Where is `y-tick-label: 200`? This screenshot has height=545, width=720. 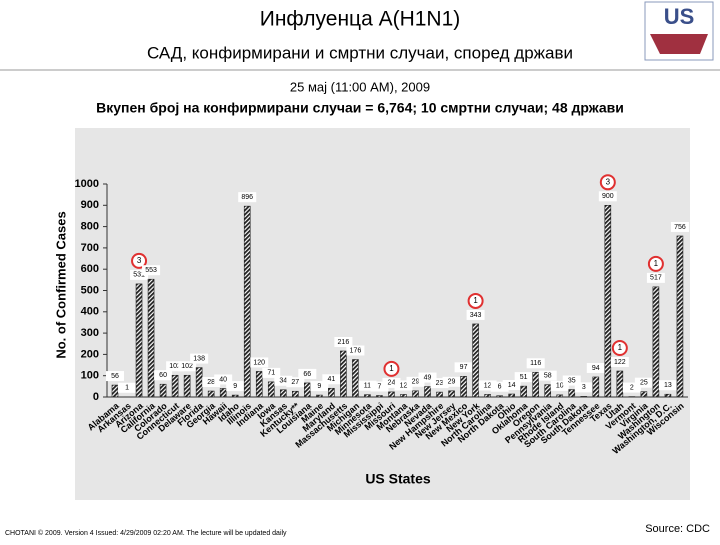 y-tick-label: 200 is located at coordinates (90, 354).